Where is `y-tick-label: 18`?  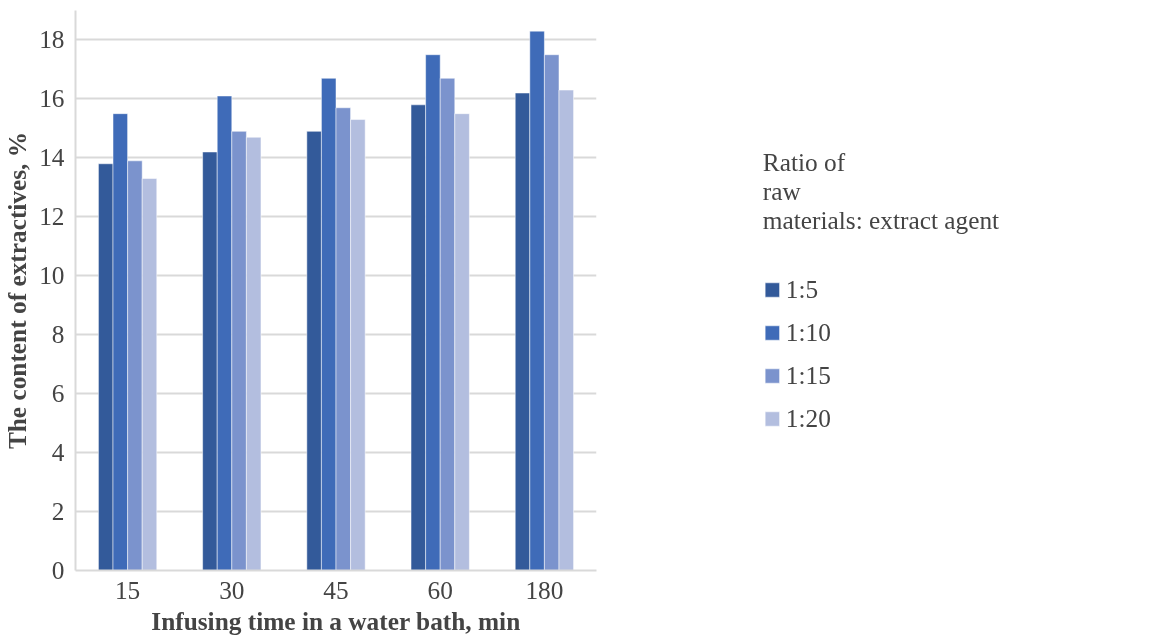
y-tick-label: 18 is located at coordinates (52, 39).